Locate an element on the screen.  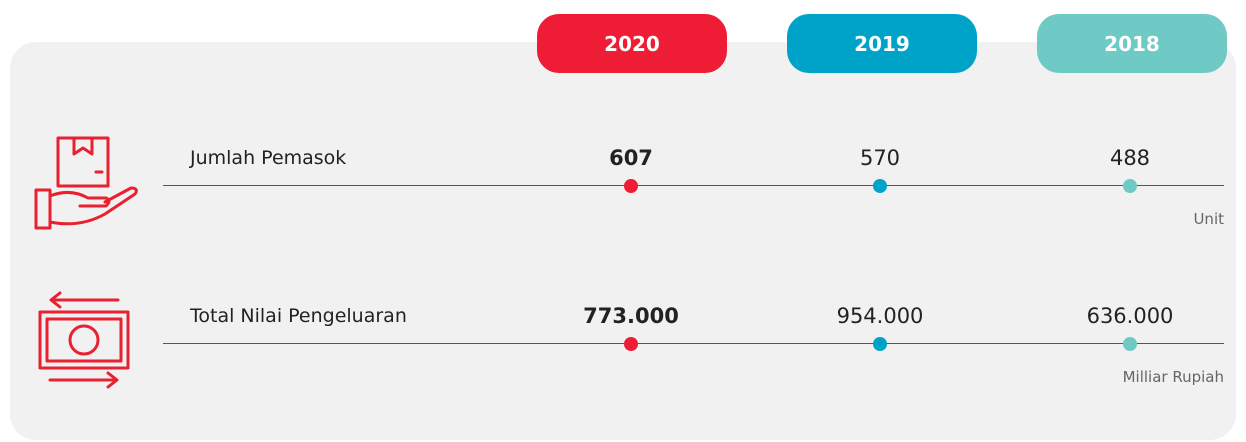
row-value: 607 is located at coordinates (631, 158).